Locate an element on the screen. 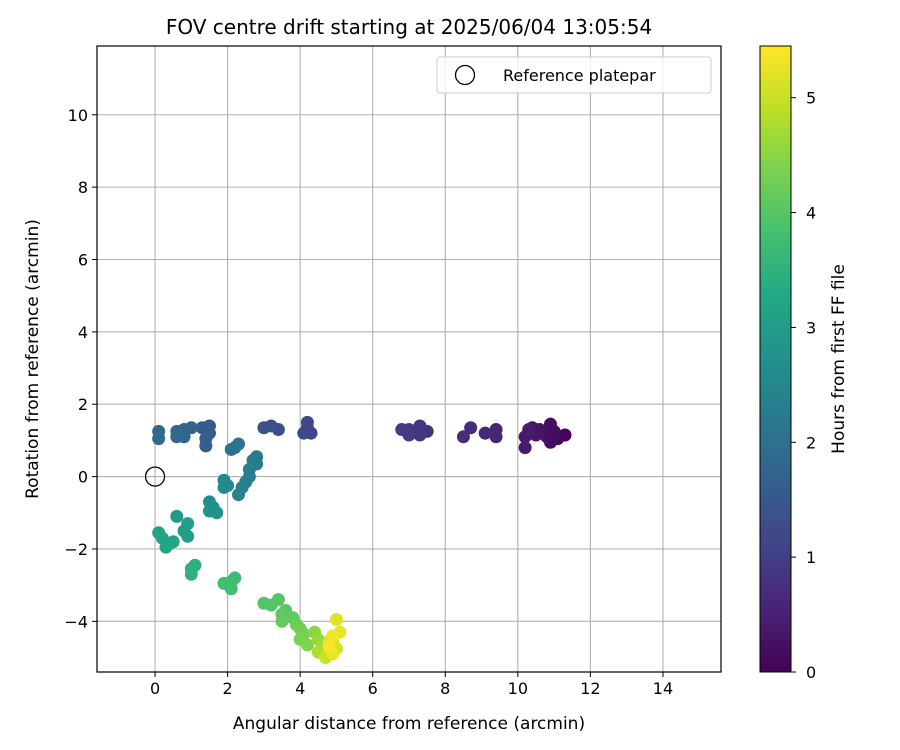  colorbar-tick-label: 5 is located at coordinates (811, 98).